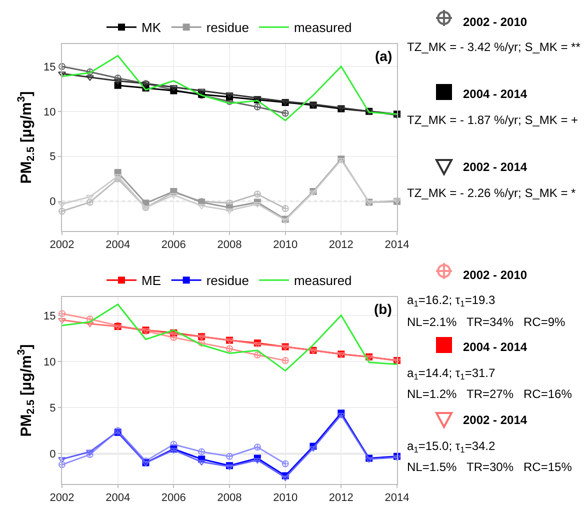  What do you see at coordinates (451, 374) in the screenshot?
I see `text: a$_{1}$=14.4; τ$_{1}$=31.7` at bounding box center [451, 374].